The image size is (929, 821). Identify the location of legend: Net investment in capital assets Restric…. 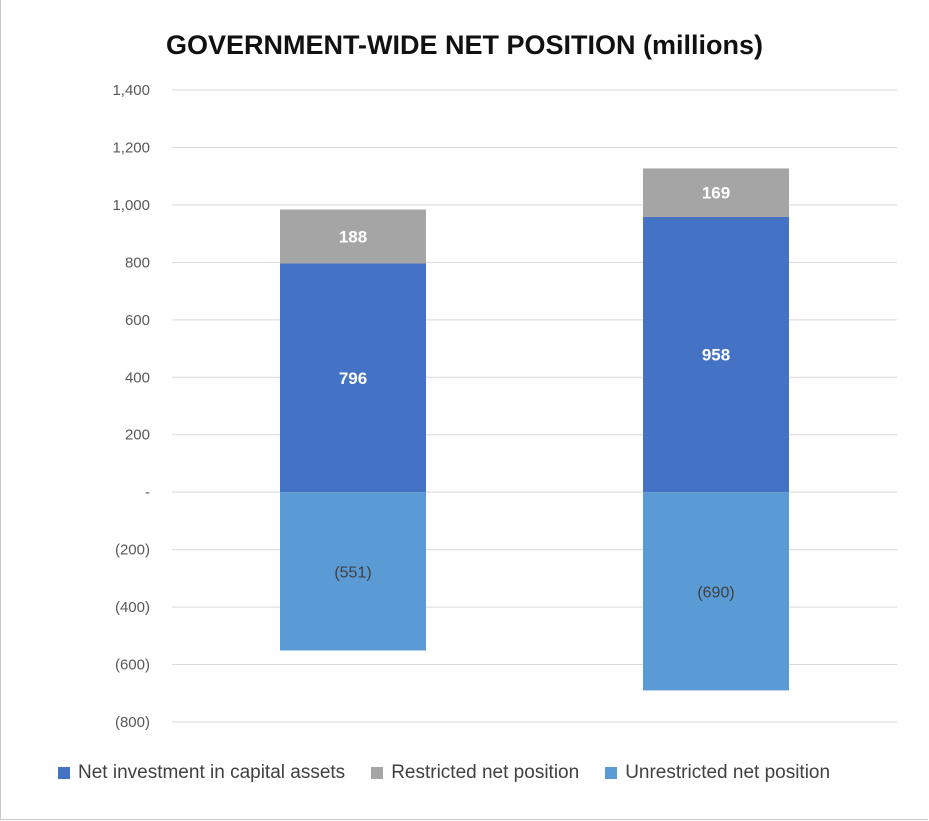
(444, 773).